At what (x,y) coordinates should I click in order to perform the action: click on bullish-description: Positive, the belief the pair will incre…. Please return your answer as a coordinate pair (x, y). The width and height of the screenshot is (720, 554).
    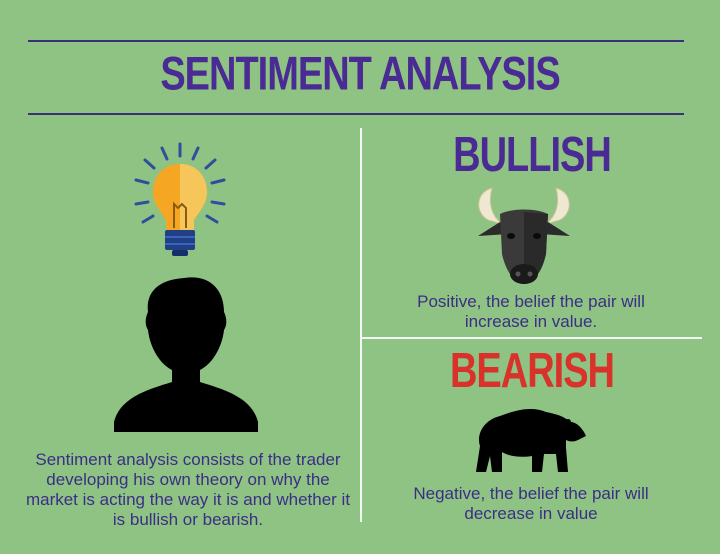
    Looking at the image, I should click on (531, 311).